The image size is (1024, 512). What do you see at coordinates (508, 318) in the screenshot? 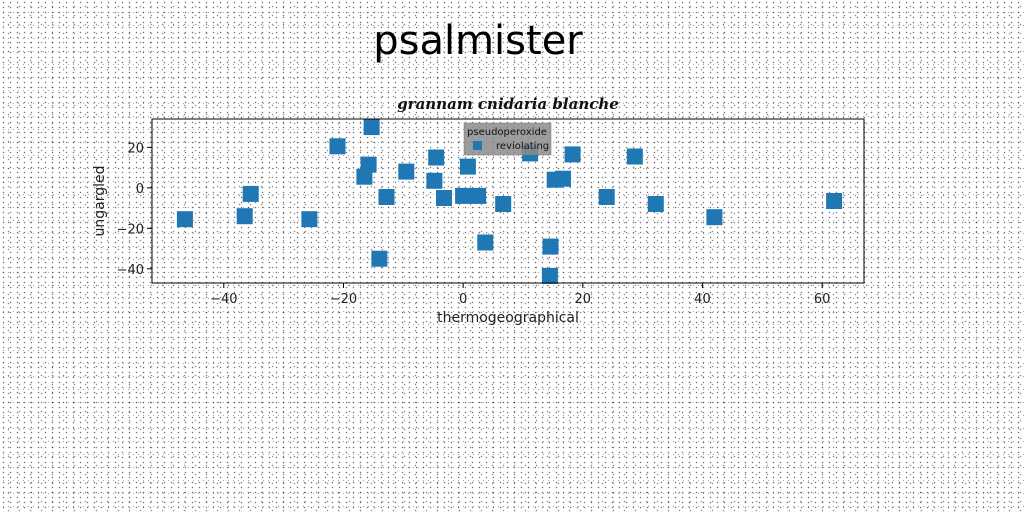
I see `x-axis-label: thermogeographical` at bounding box center [508, 318].